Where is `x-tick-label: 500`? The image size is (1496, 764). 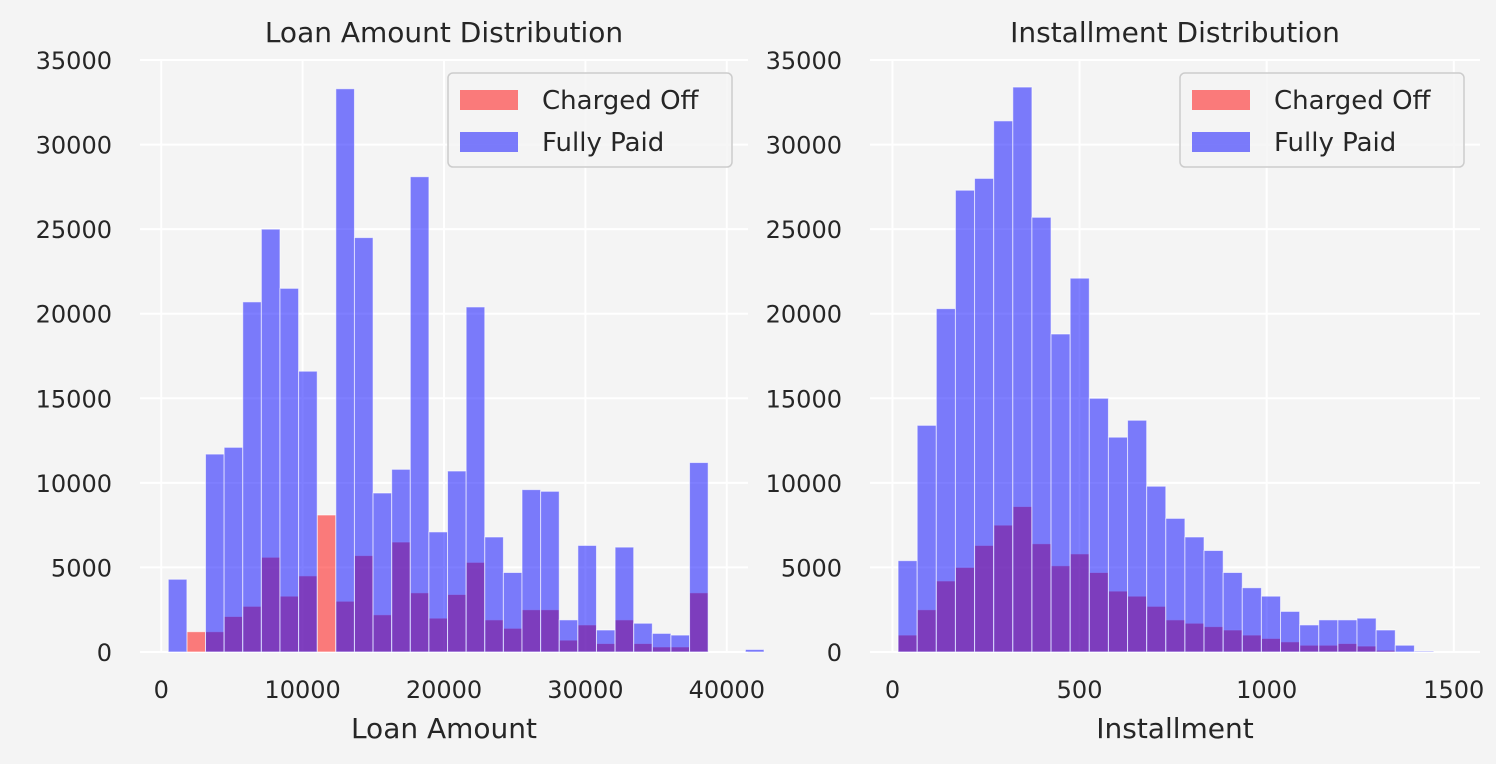
x-tick-label: 500 is located at coordinates (1080, 690).